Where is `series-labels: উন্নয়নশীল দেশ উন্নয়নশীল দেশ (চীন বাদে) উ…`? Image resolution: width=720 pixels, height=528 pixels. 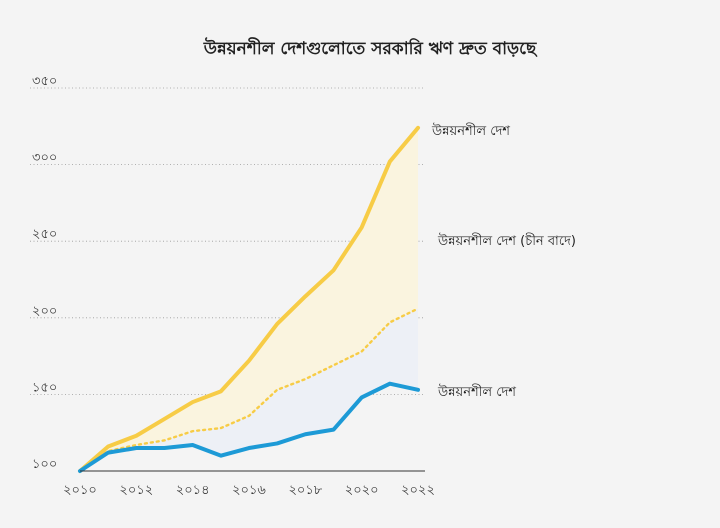 series-labels: উন্নয়নশীল দেশ উন্নয়নশীল দেশ (চীন বাদে) উ… is located at coordinates (503, 261).